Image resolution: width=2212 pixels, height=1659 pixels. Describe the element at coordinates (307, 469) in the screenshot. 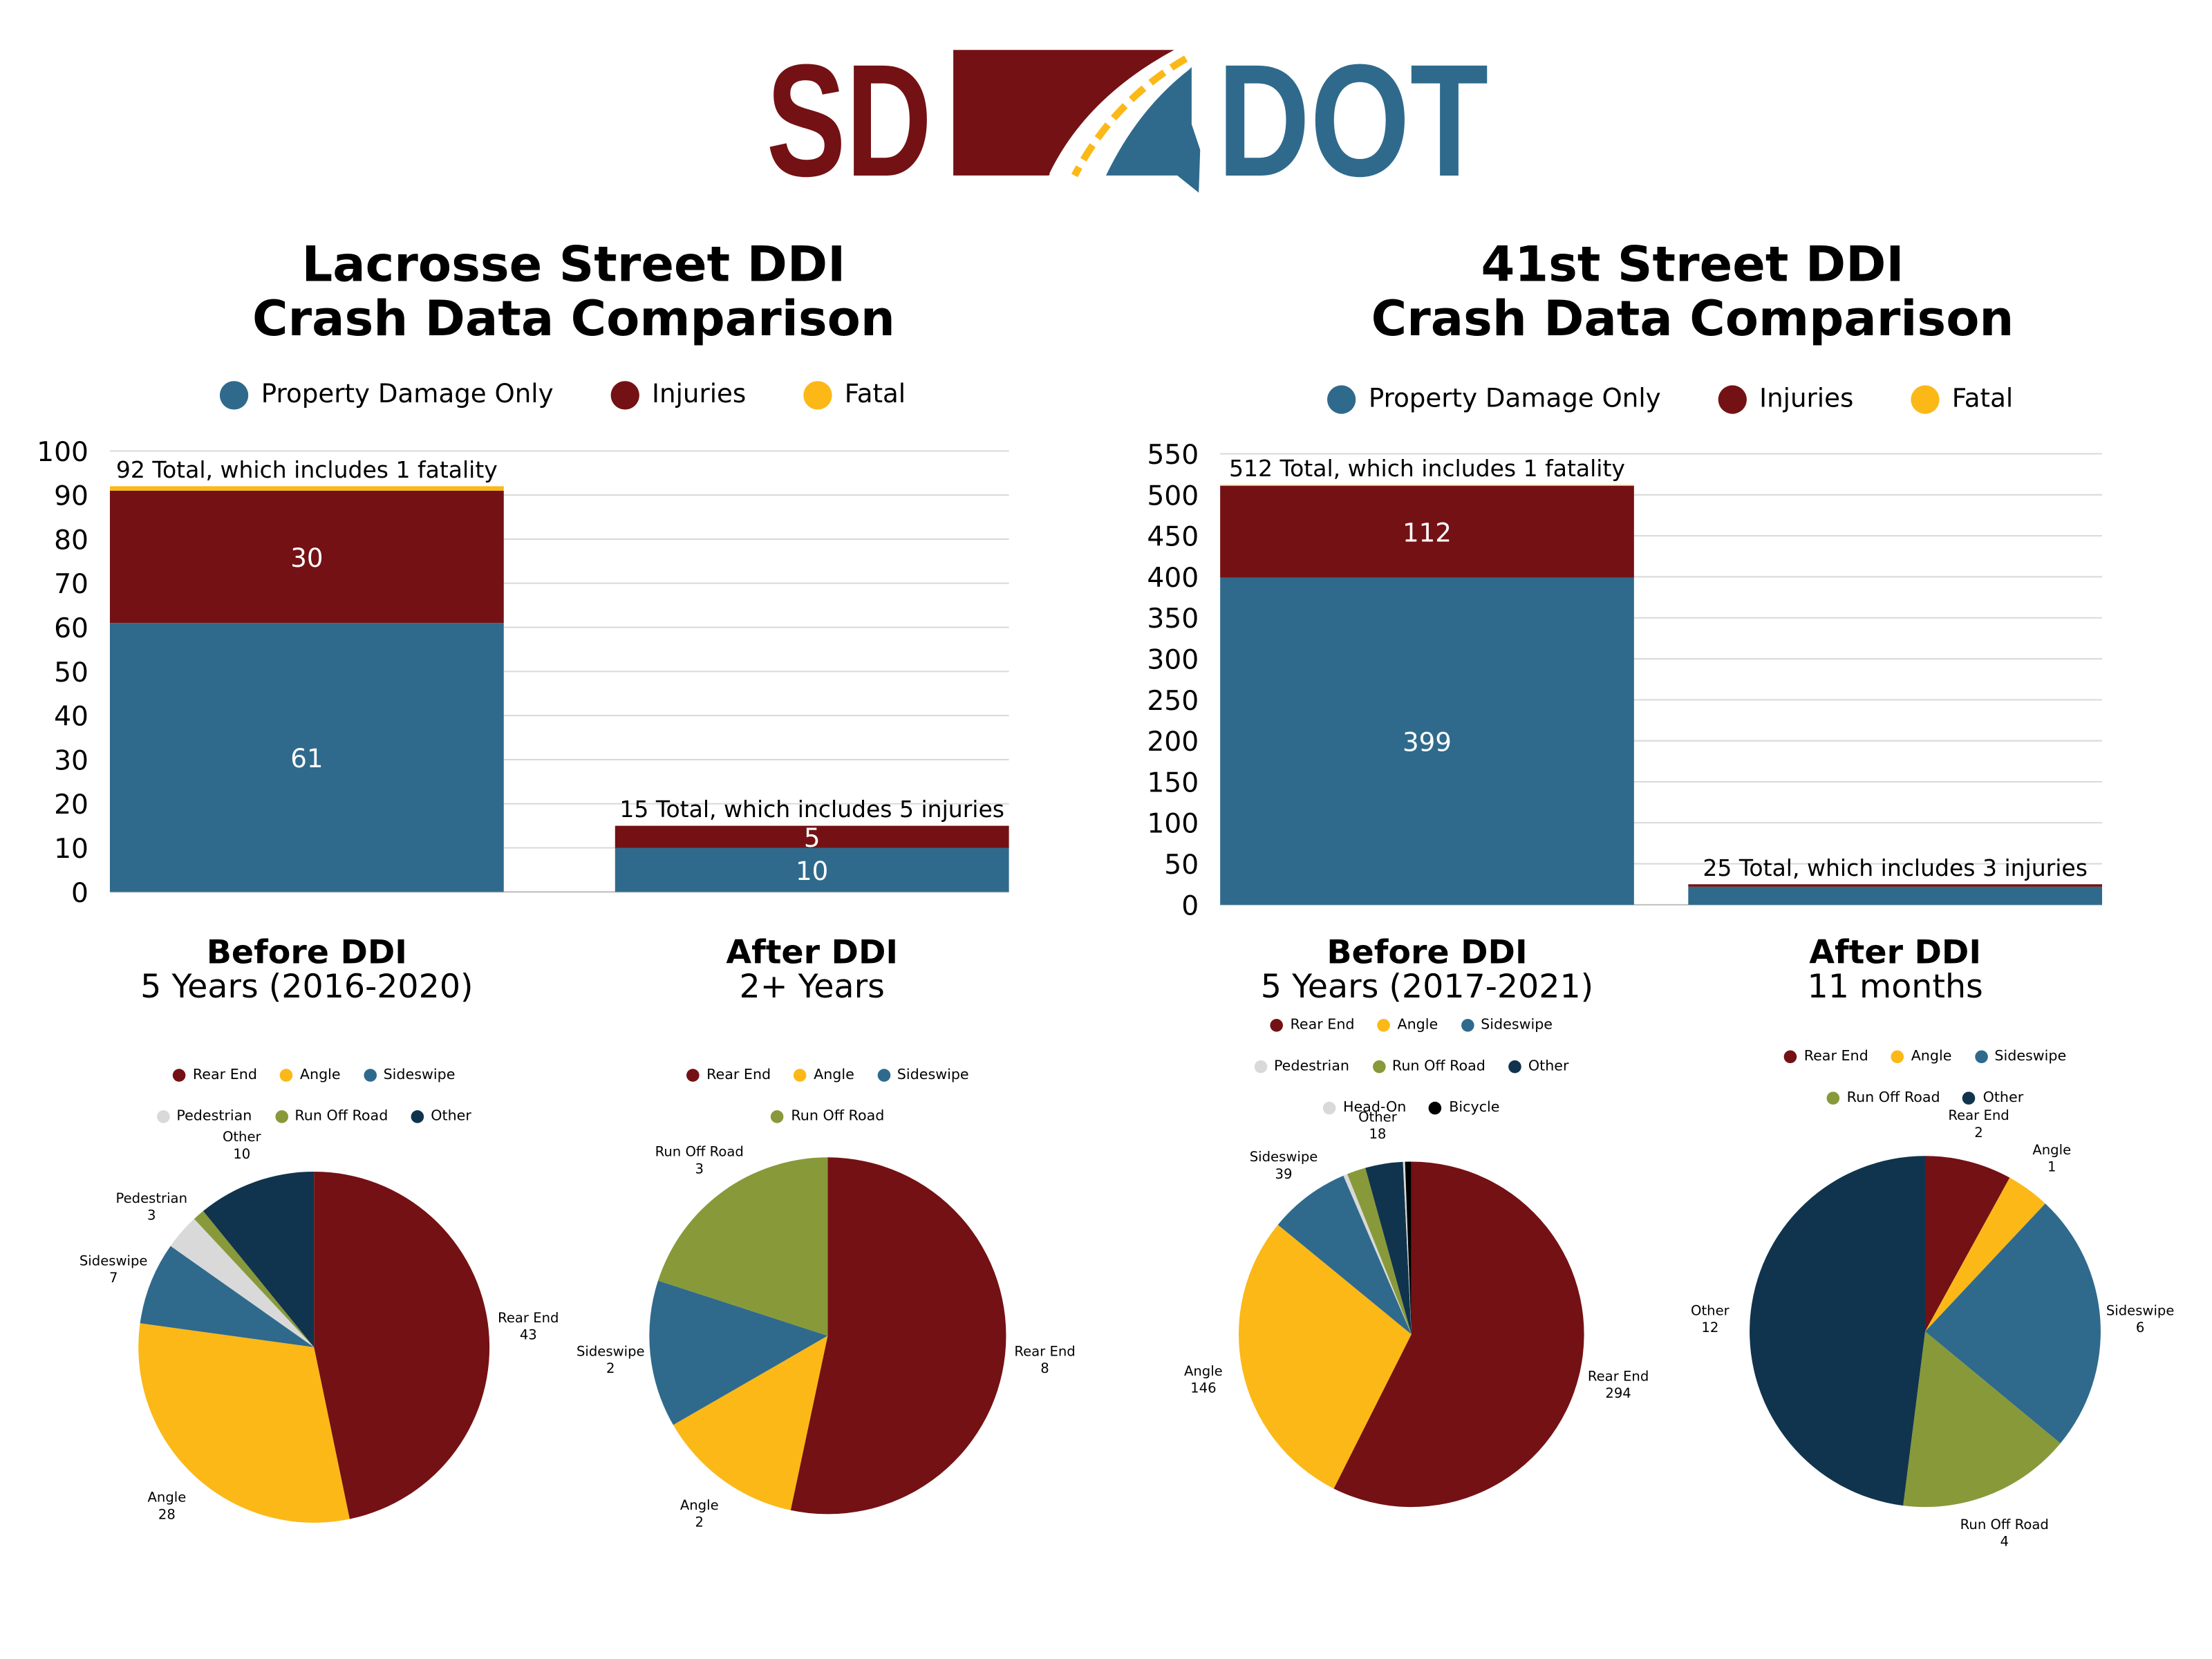

I see `bar-total-annotation: 92 Total, which includes 1 fatality` at that location.